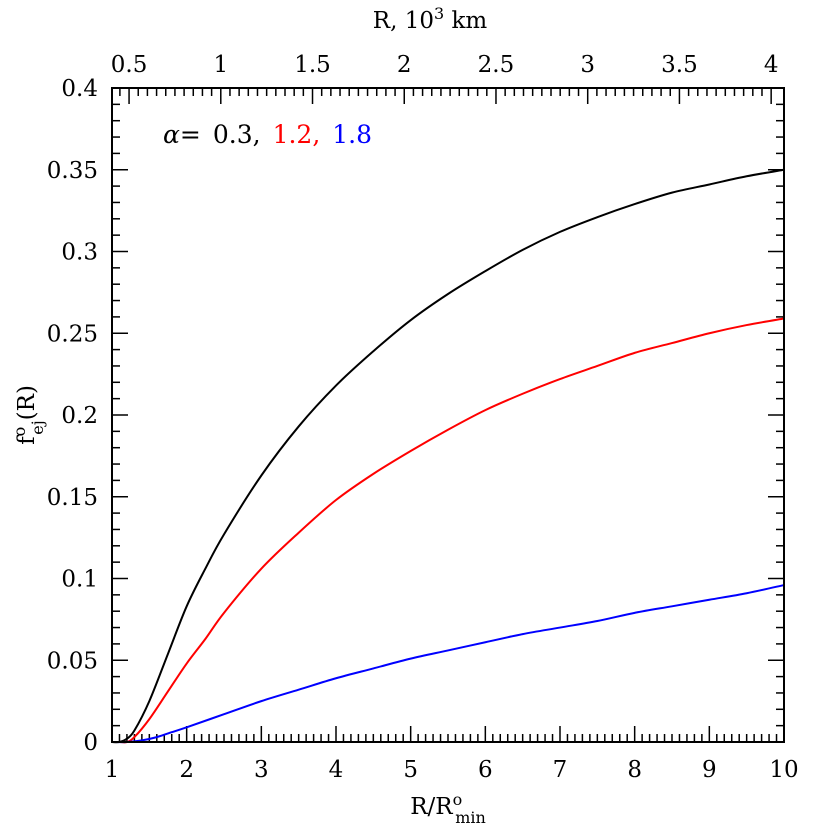 Image resolution: width=830 pixels, height=830 pixels. What do you see at coordinates (72, 334) in the screenshot?
I see `y-tick-label: 0.25` at bounding box center [72, 334].